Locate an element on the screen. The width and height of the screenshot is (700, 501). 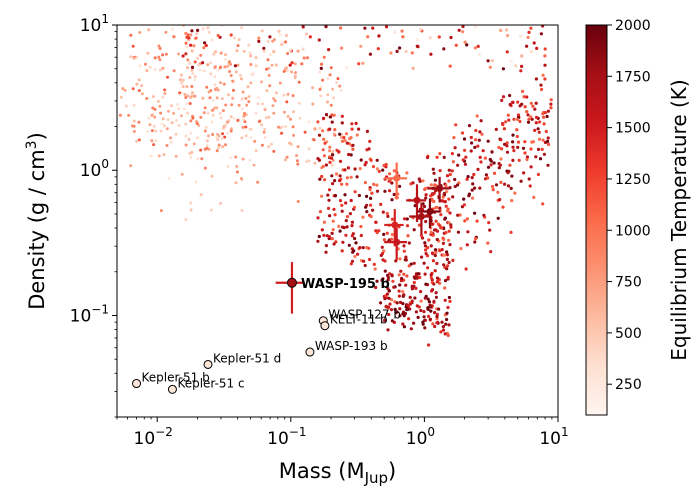
planet-label: WASP-127 b is located at coordinates (364, 315).